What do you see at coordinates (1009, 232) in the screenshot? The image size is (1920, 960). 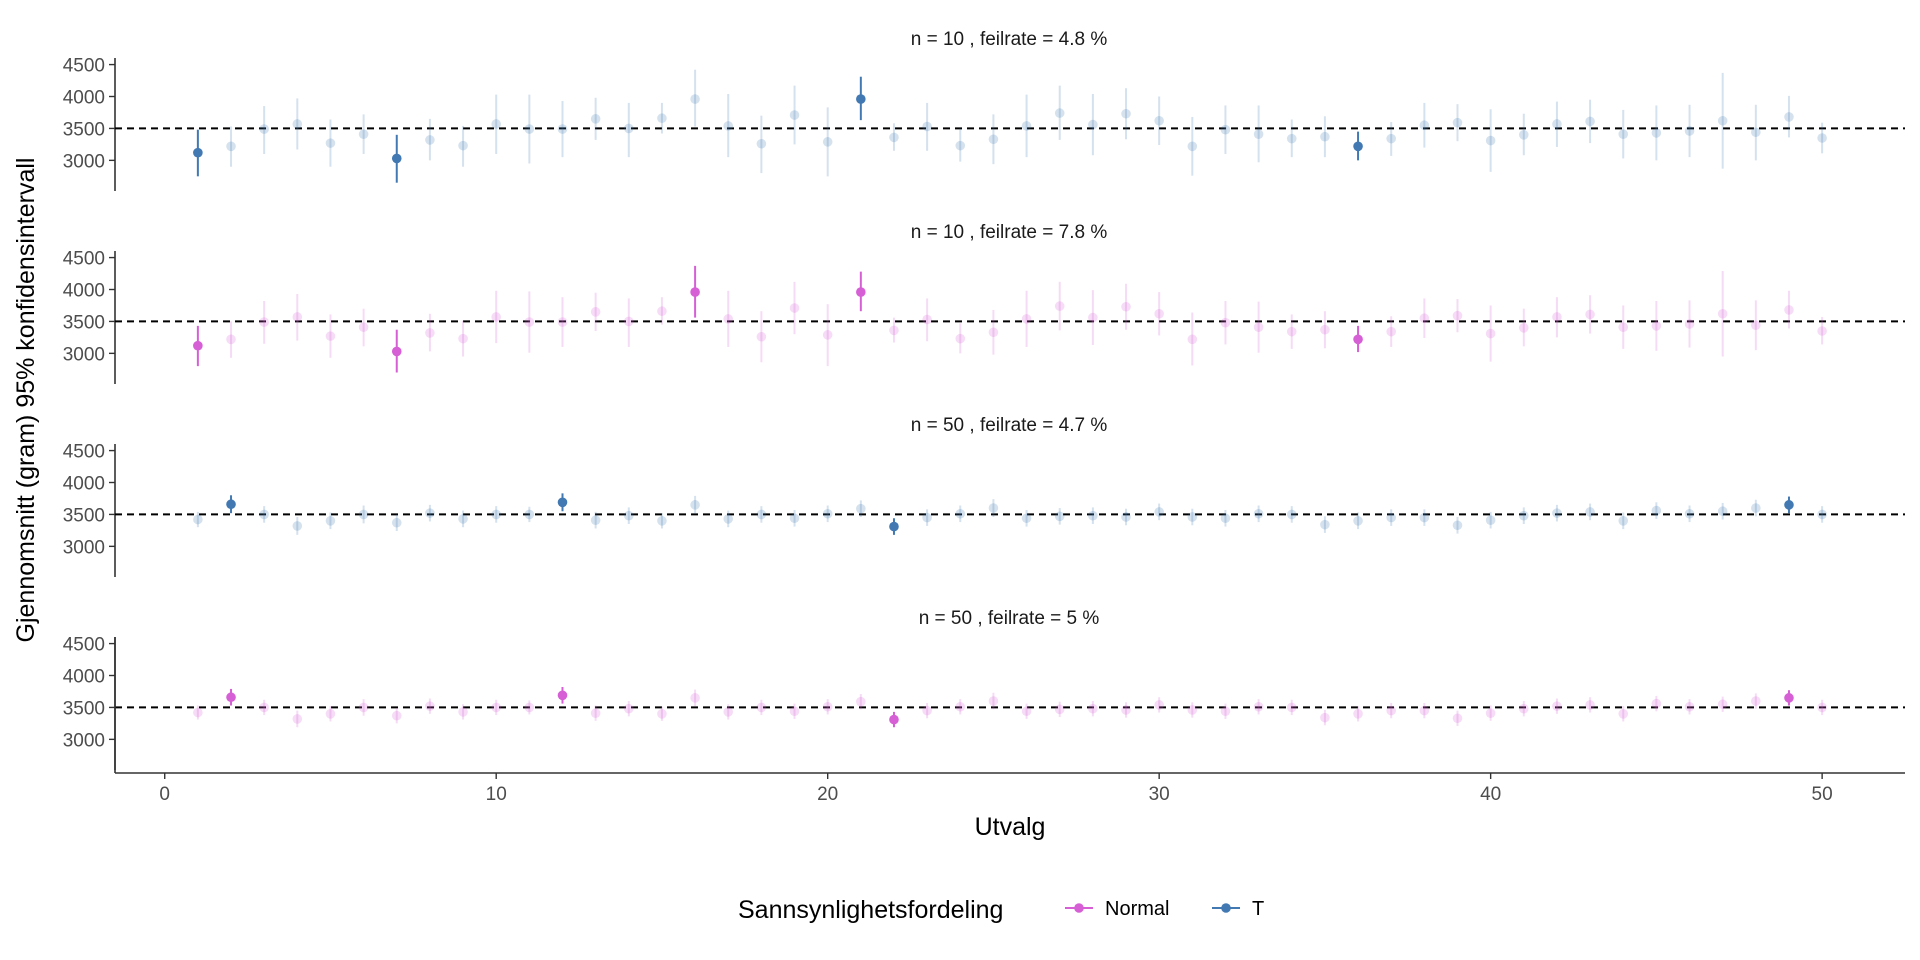 I see `panel-title: n = 10 , feilrate = 7.8 %` at bounding box center [1009, 232].